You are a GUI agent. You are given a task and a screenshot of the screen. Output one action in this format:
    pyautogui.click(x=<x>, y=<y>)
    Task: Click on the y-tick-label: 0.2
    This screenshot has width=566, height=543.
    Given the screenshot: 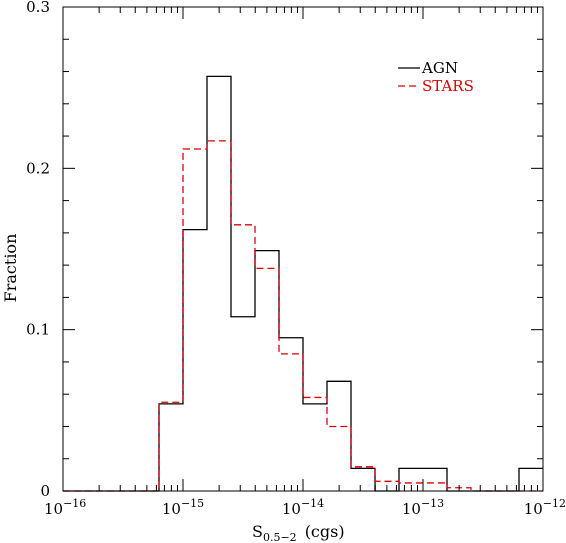 What is the action you would take?
    pyautogui.click(x=38, y=168)
    